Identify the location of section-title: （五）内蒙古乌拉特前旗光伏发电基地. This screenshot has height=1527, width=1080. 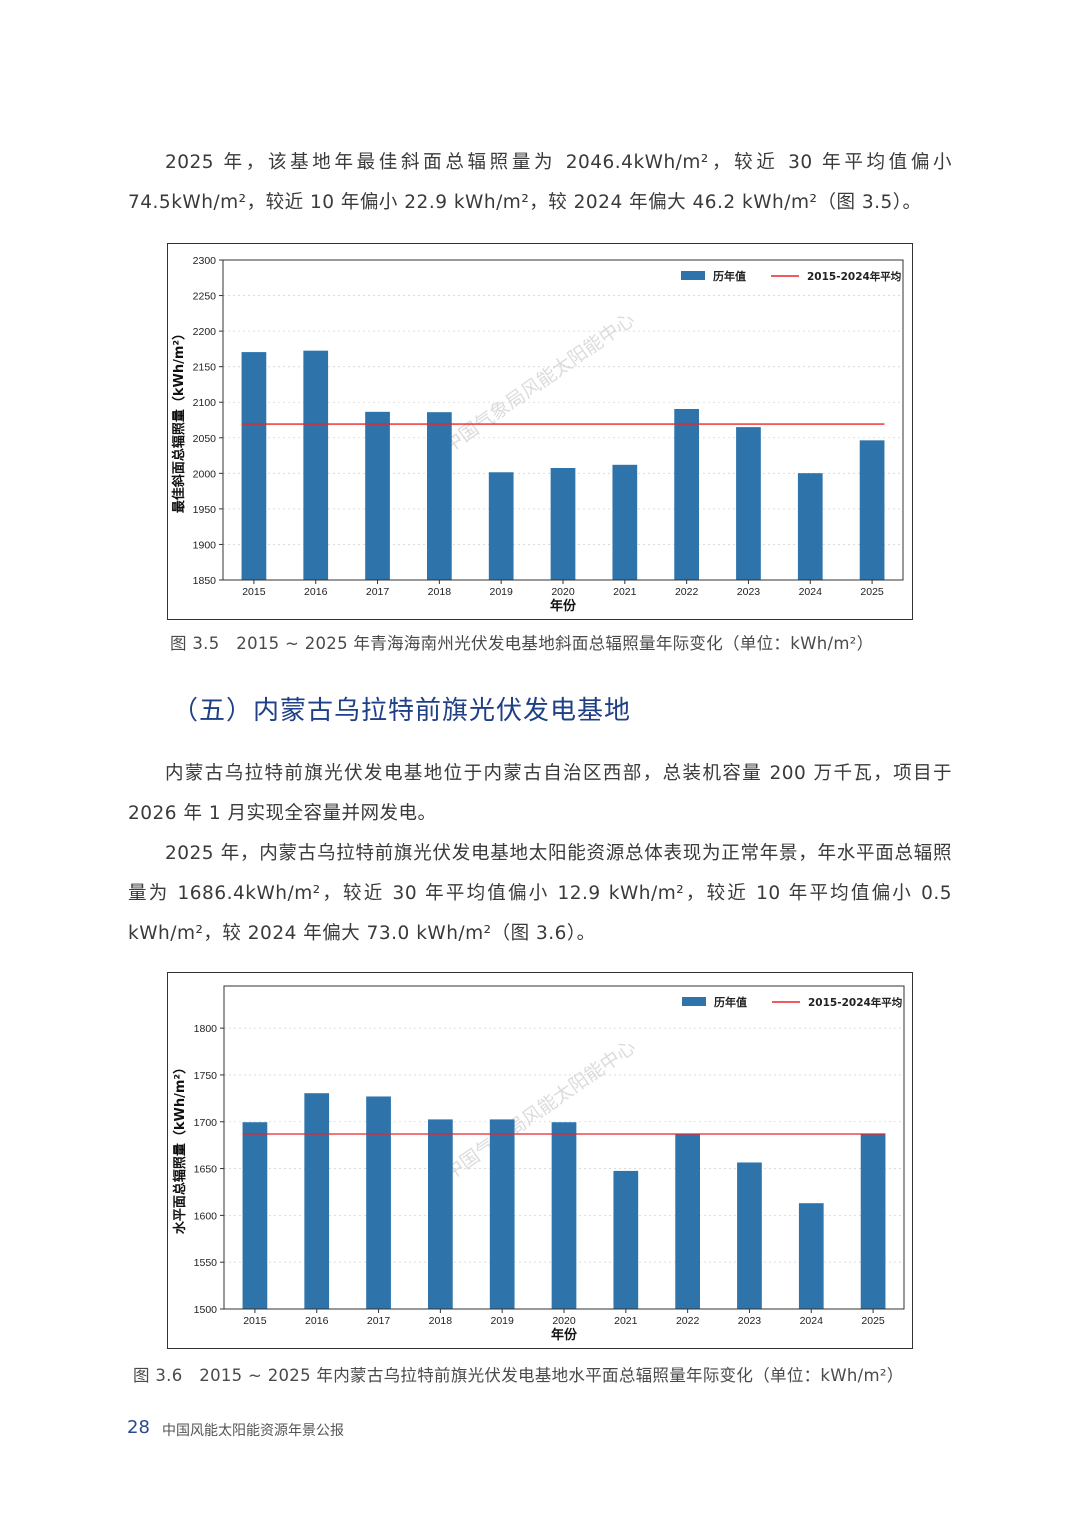
(402, 711).